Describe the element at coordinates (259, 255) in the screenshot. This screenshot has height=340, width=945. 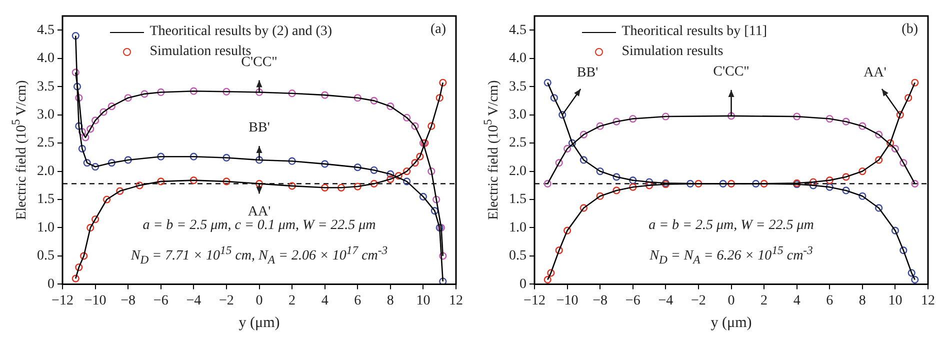
I see `text: N$_{D}$ = 7.71 × 10$^{15}$ cm, N$_{A}$ = 2.06 × 10$^{17}$ cm$^{-3}$` at that location.